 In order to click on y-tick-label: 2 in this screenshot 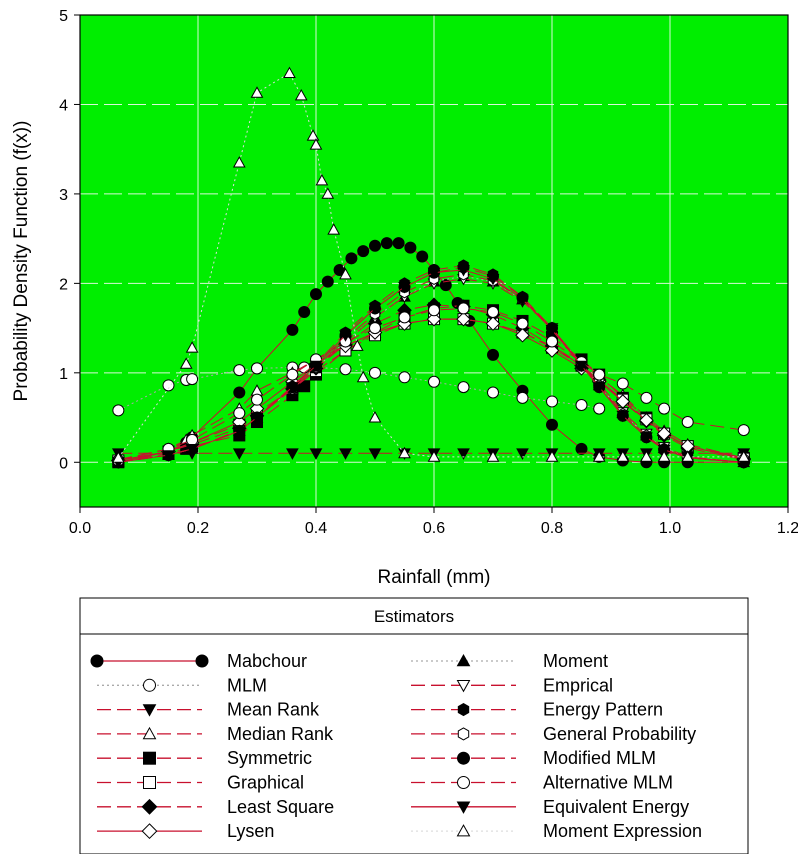, I will do `click(63, 284)`.